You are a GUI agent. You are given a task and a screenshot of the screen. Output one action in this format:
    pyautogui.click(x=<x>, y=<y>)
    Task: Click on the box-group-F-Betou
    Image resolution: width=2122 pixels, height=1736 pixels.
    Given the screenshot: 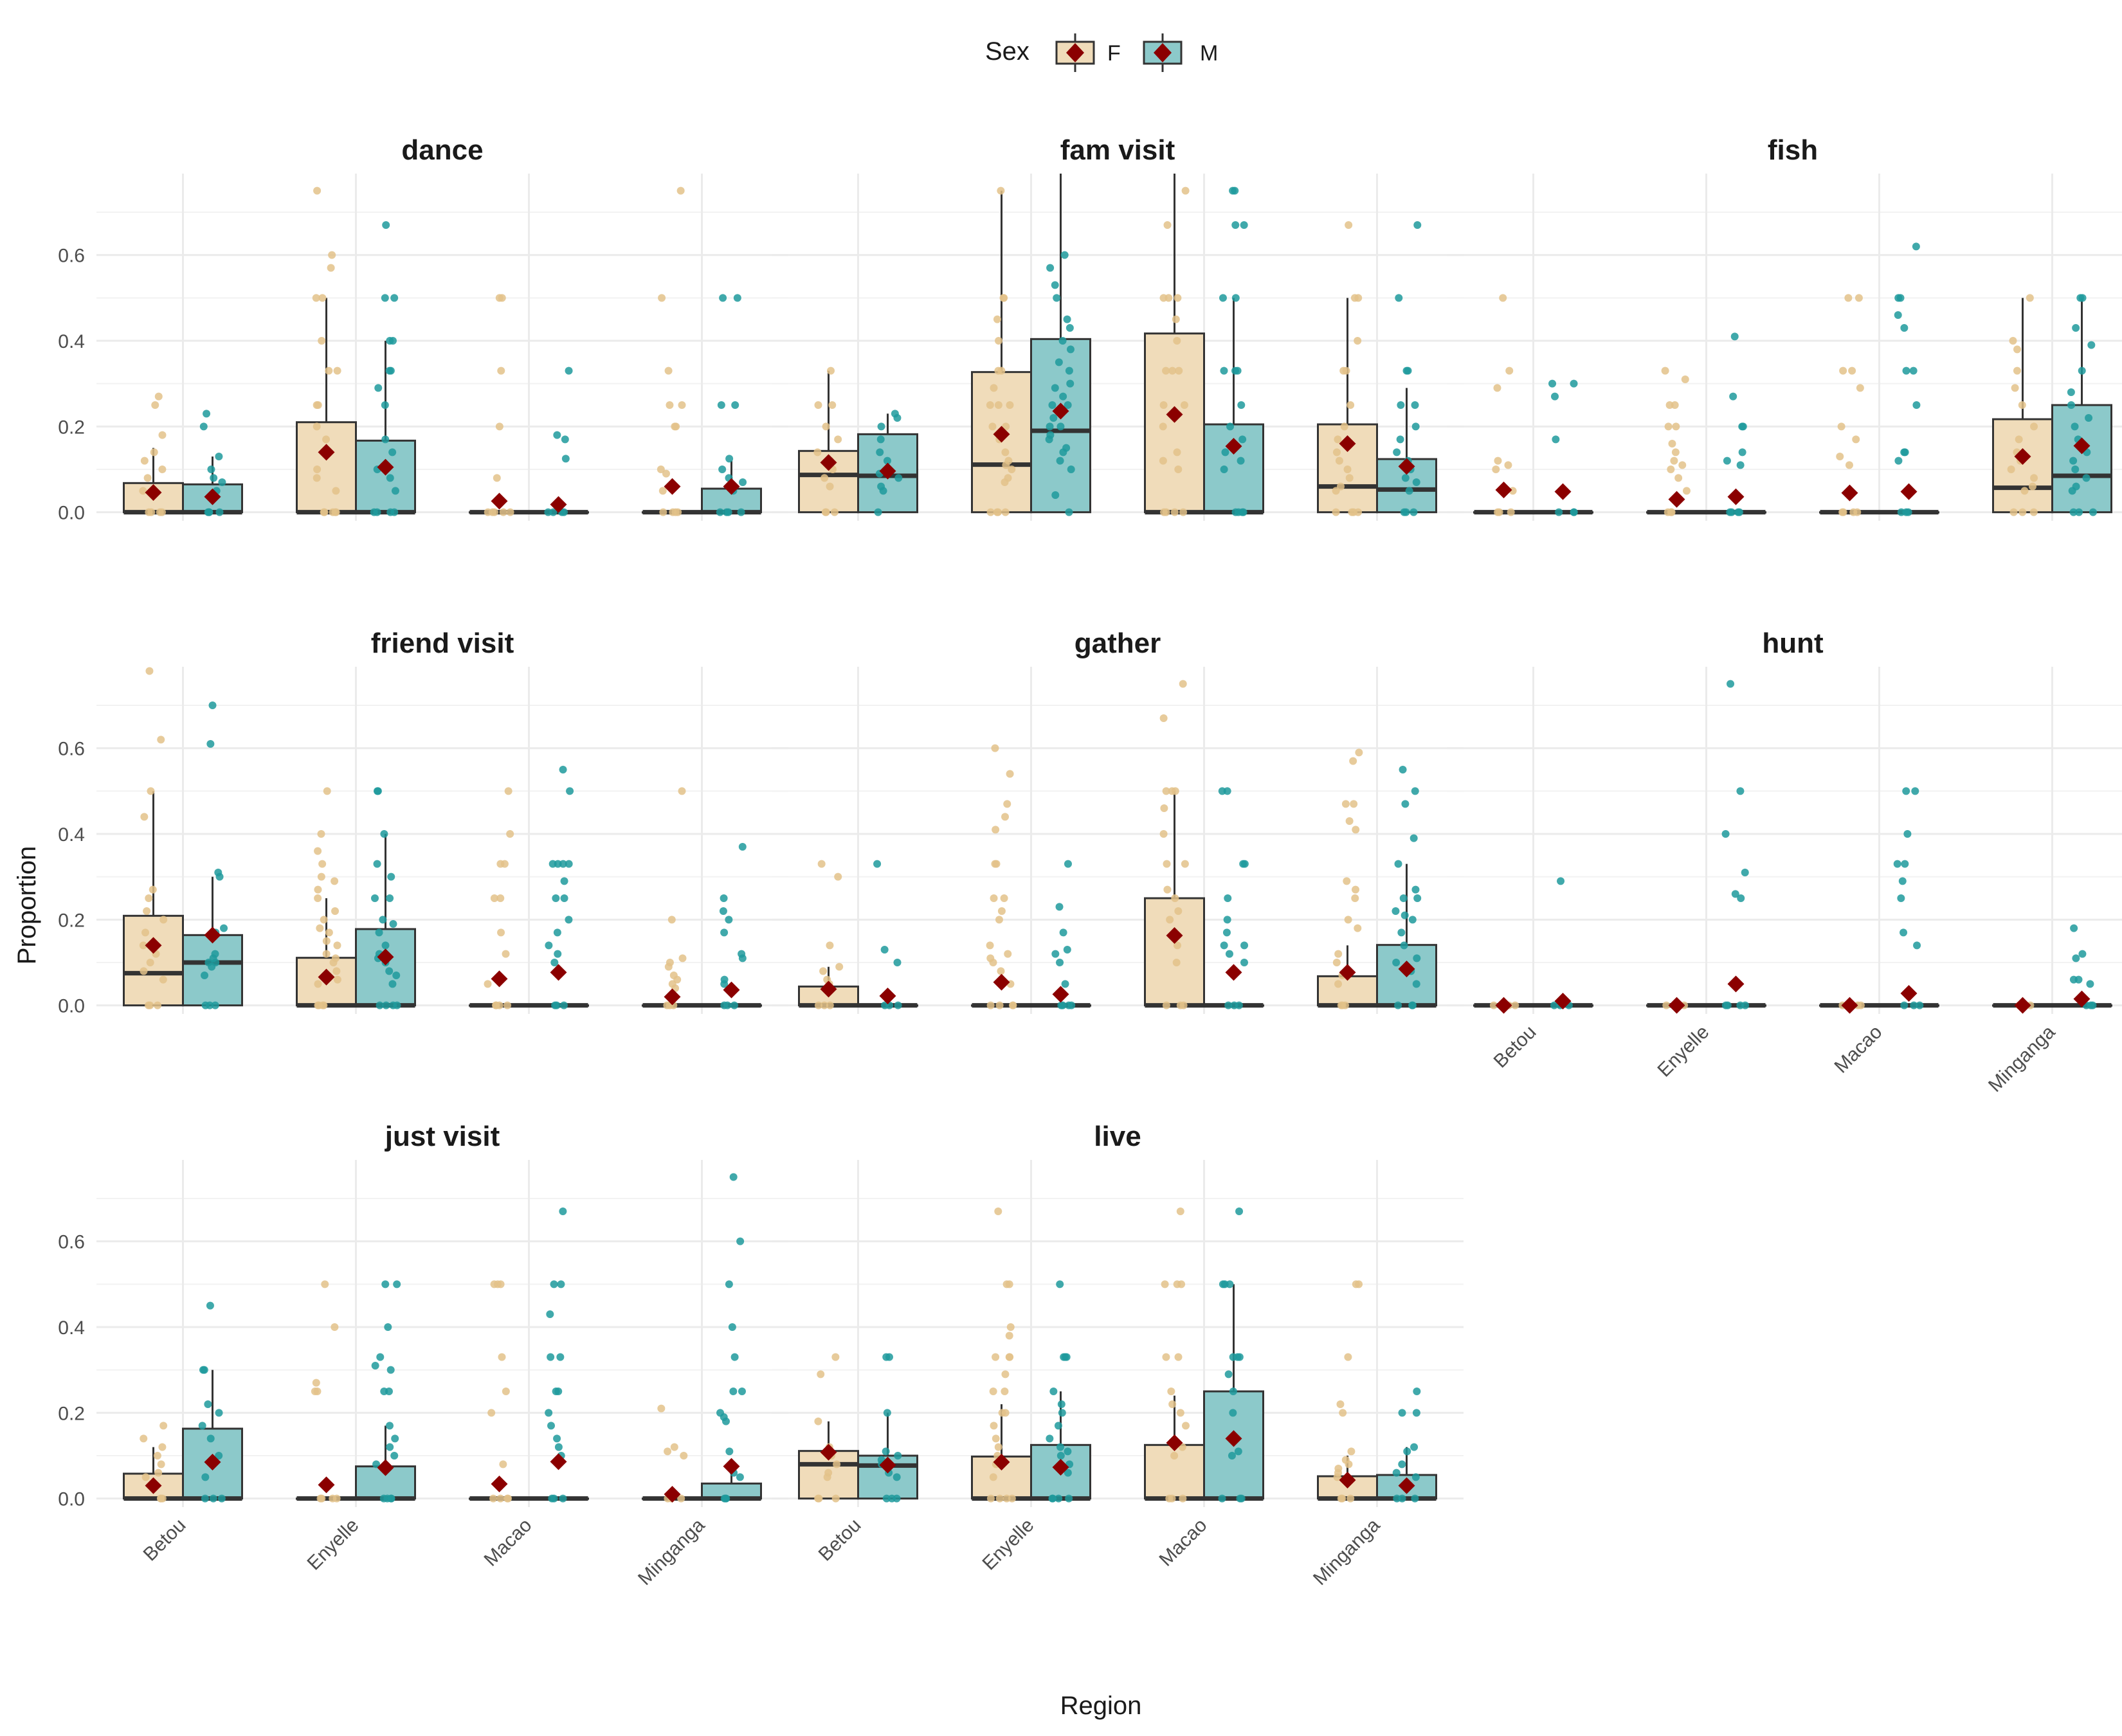 What is the action you would take?
    pyautogui.click(x=153, y=1462)
    